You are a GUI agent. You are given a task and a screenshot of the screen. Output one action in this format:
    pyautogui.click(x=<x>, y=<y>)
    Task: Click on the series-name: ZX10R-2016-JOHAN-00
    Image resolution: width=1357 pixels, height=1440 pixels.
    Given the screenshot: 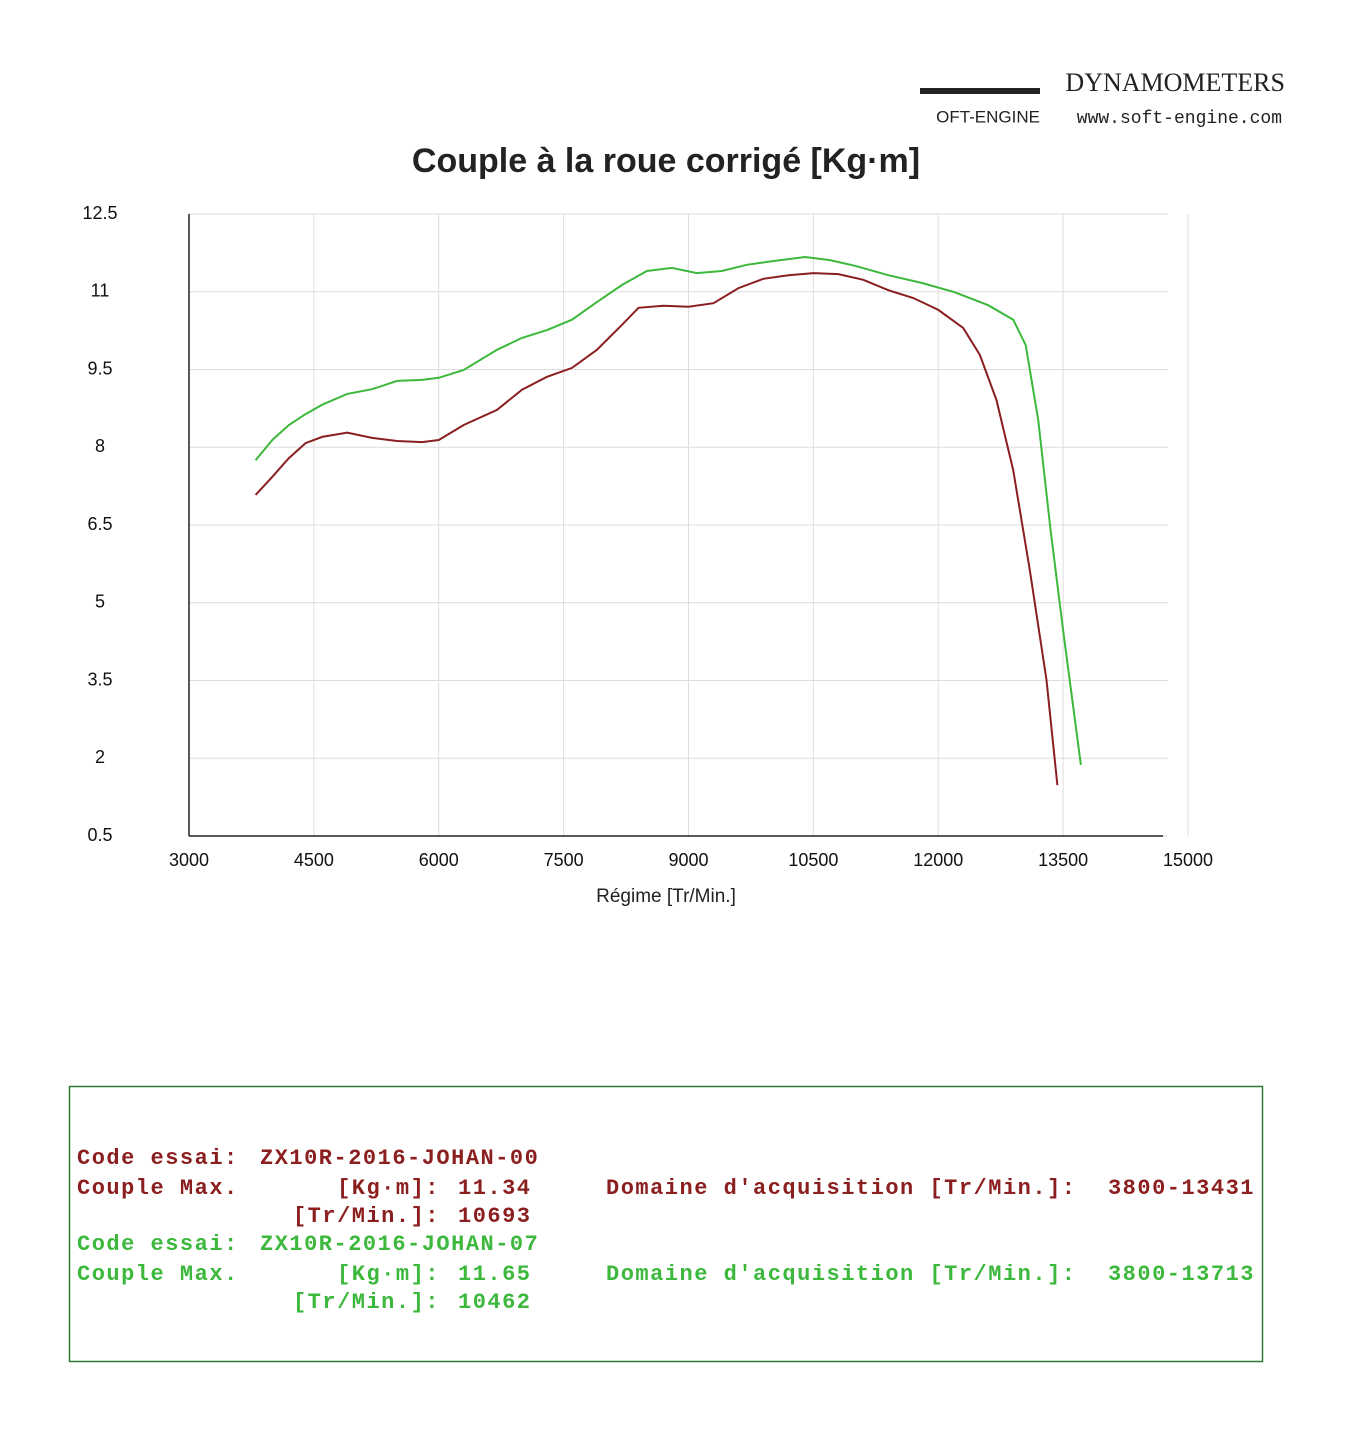 What is the action you would take?
    pyautogui.click(x=399, y=1158)
    